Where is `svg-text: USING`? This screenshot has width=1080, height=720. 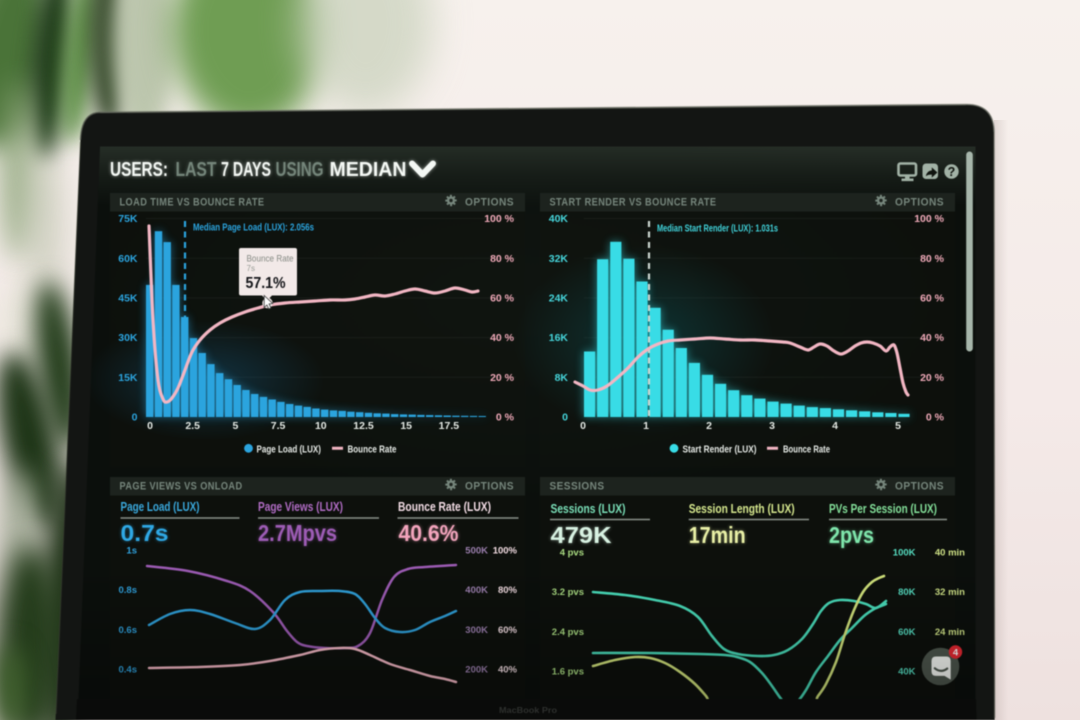 svg-text: USING is located at coordinates (300, 170).